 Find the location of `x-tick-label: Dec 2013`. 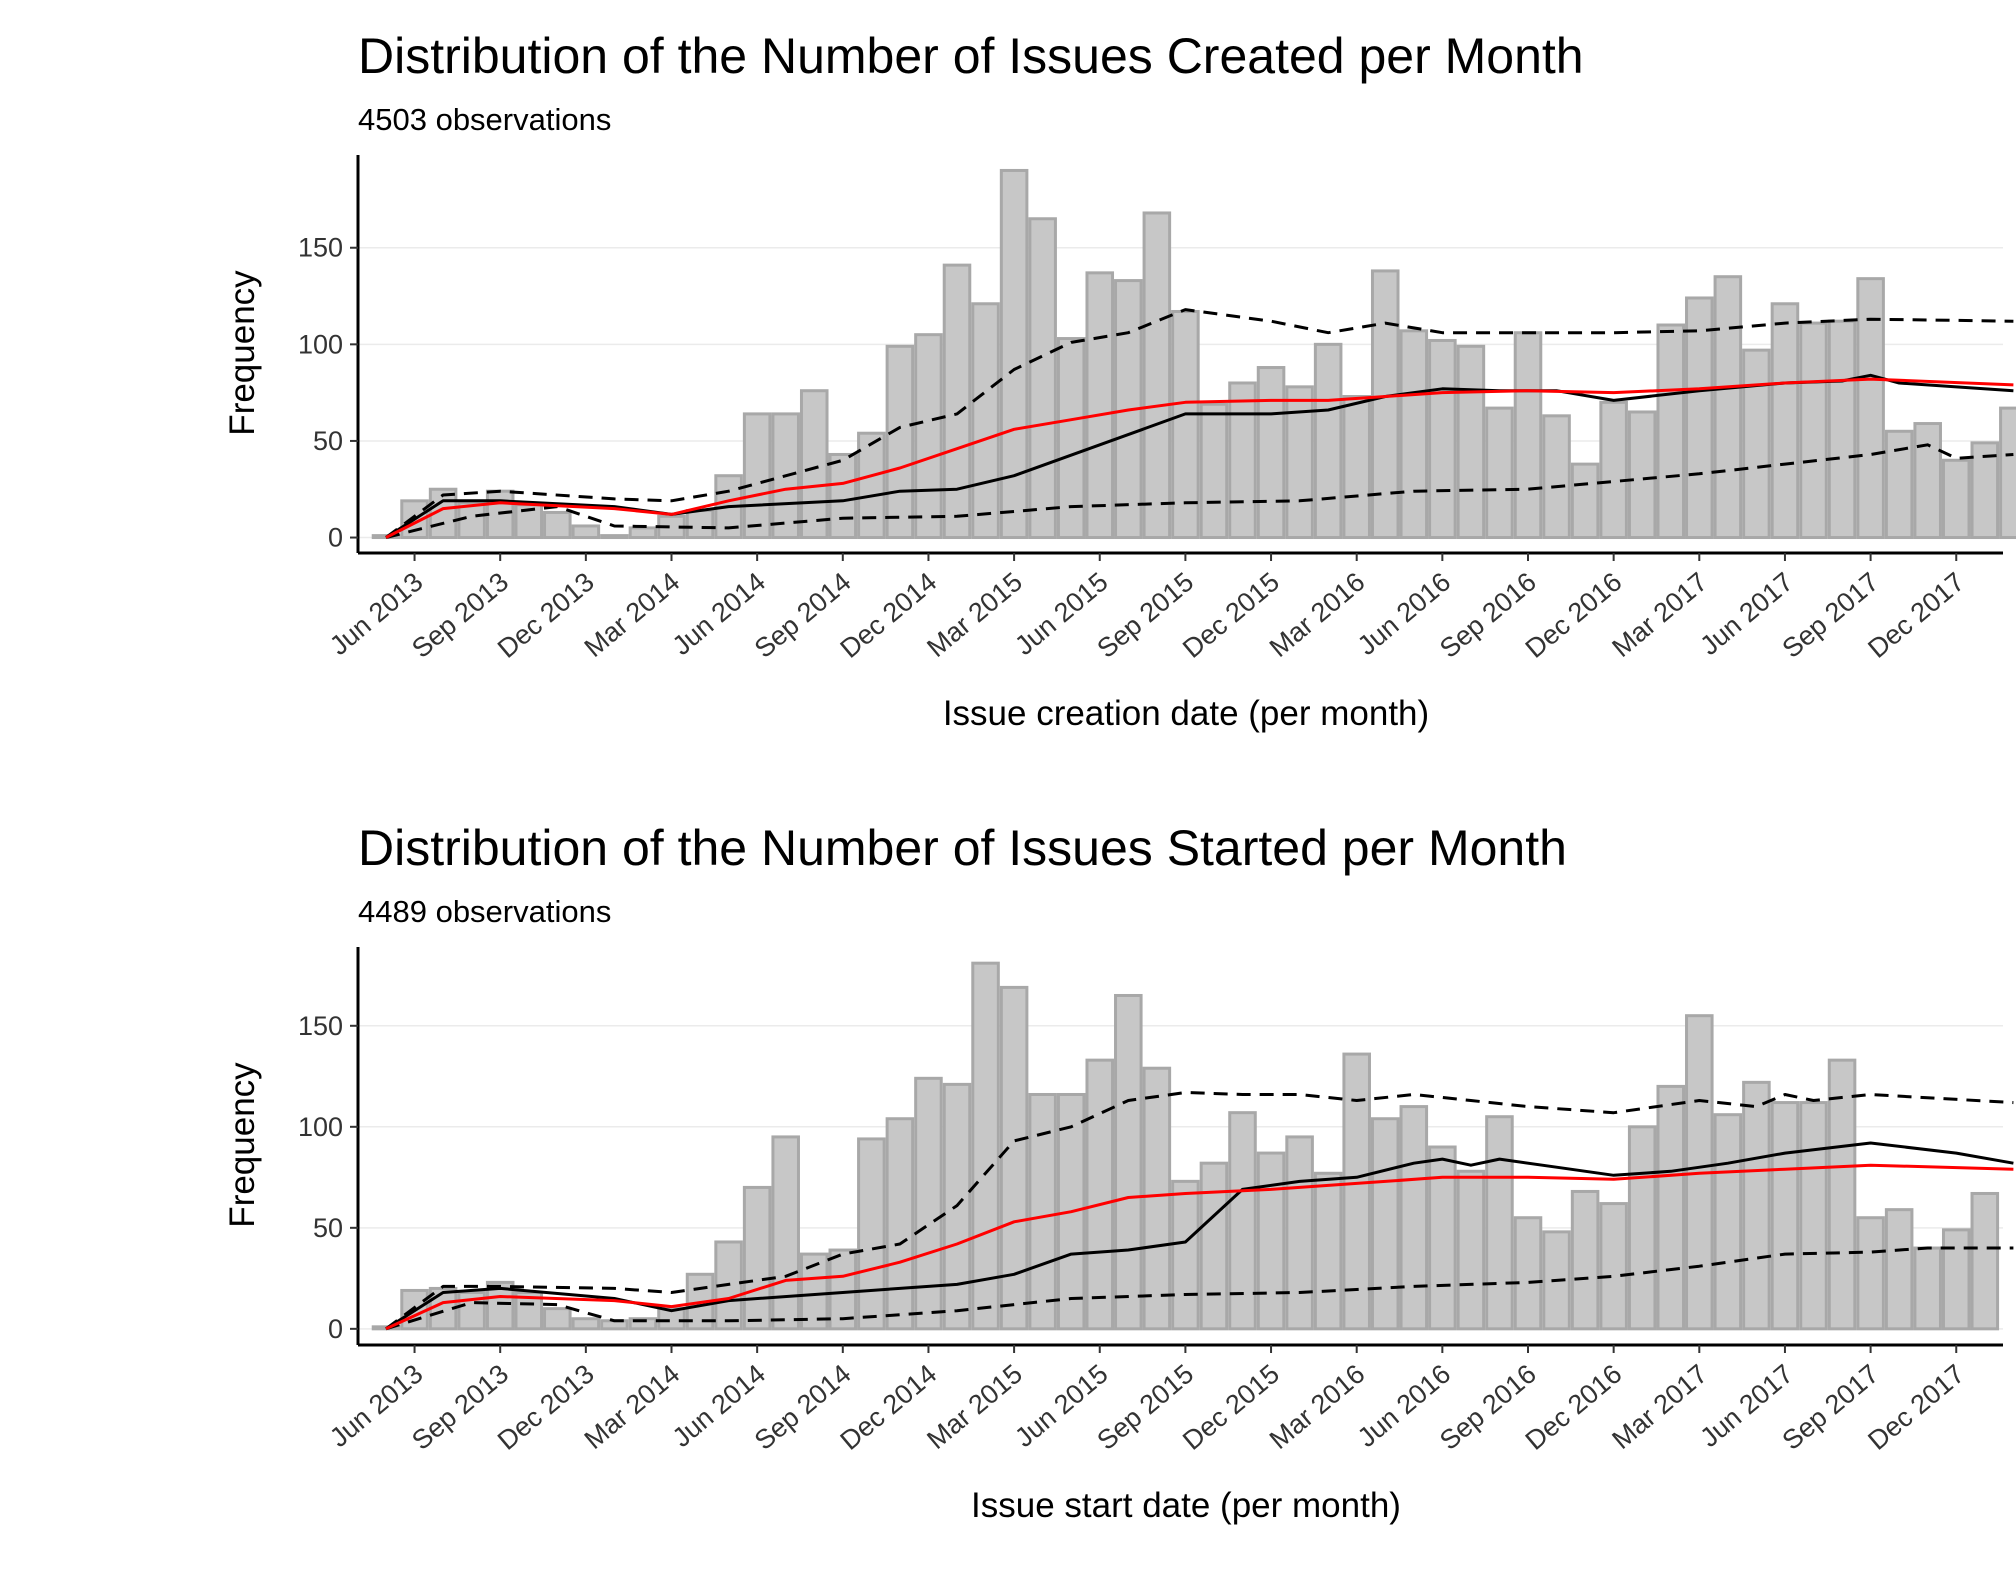

x-tick-label: Dec 2013 is located at coordinates (546, 615).